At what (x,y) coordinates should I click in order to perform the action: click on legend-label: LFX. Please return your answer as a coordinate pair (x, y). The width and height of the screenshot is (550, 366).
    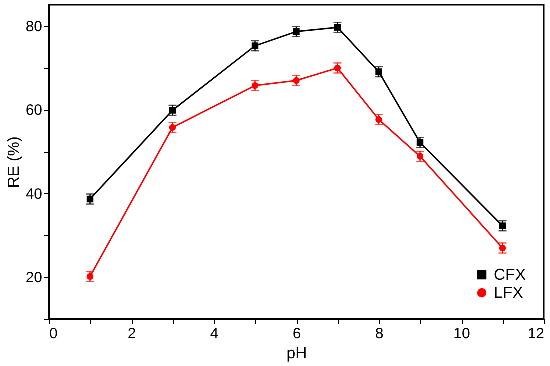
    Looking at the image, I should click on (509, 293).